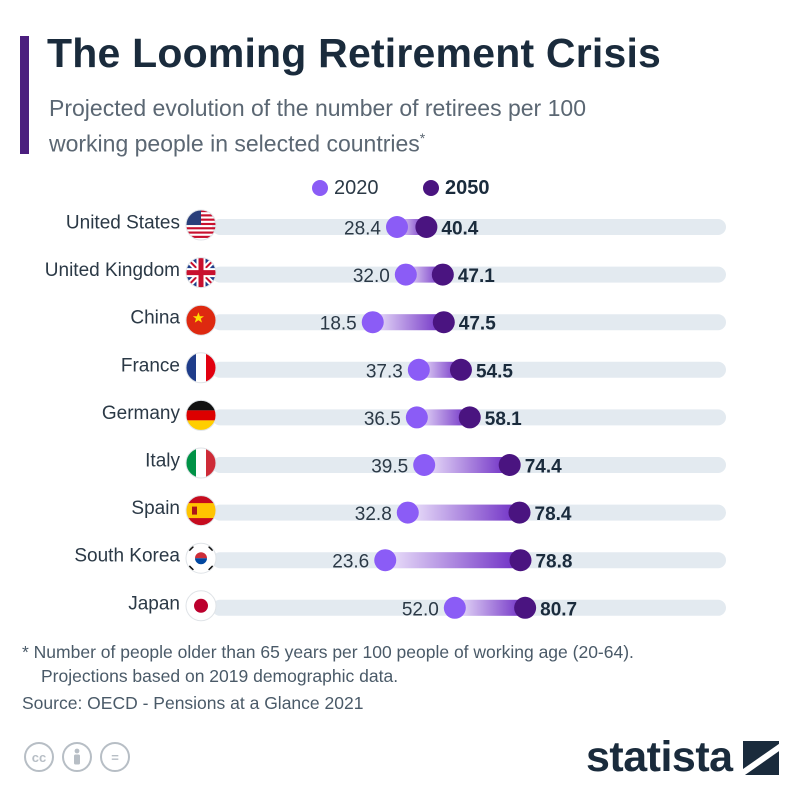 The width and height of the screenshot is (804, 800). Describe the element at coordinates (553, 514) in the screenshot. I see `value-label-2050: 78.4` at that location.